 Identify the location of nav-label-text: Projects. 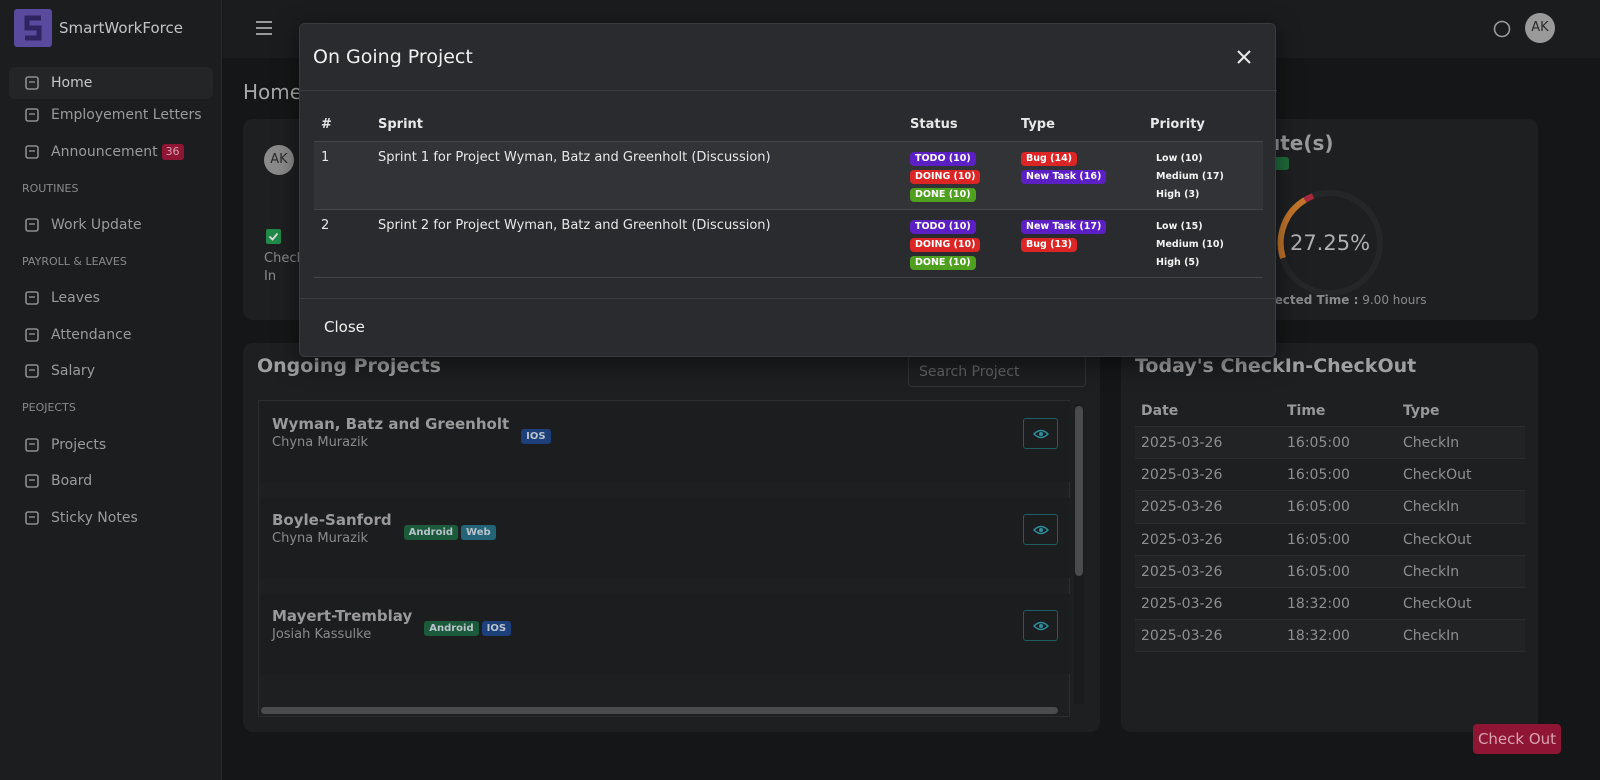
(79, 445).